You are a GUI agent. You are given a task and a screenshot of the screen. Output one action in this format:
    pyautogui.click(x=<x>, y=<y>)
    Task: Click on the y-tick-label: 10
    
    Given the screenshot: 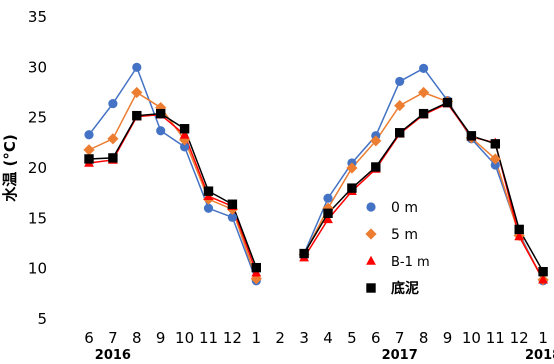 What is the action you would take?
    pyautogui.click(x=37, y=269)
    